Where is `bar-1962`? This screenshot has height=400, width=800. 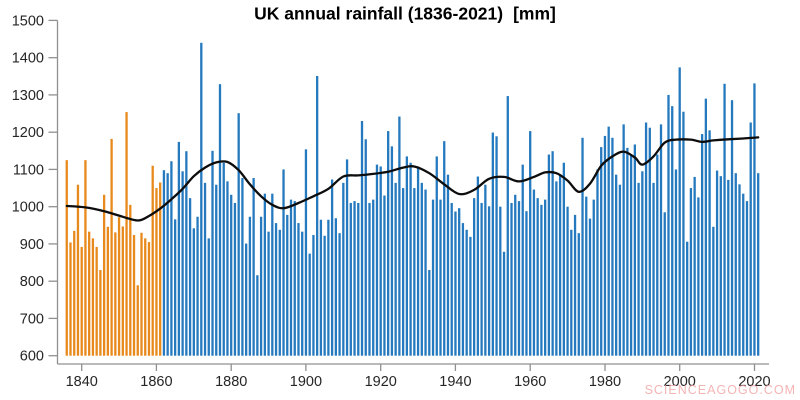 bar-1962 is located at coordinates (537, 277).